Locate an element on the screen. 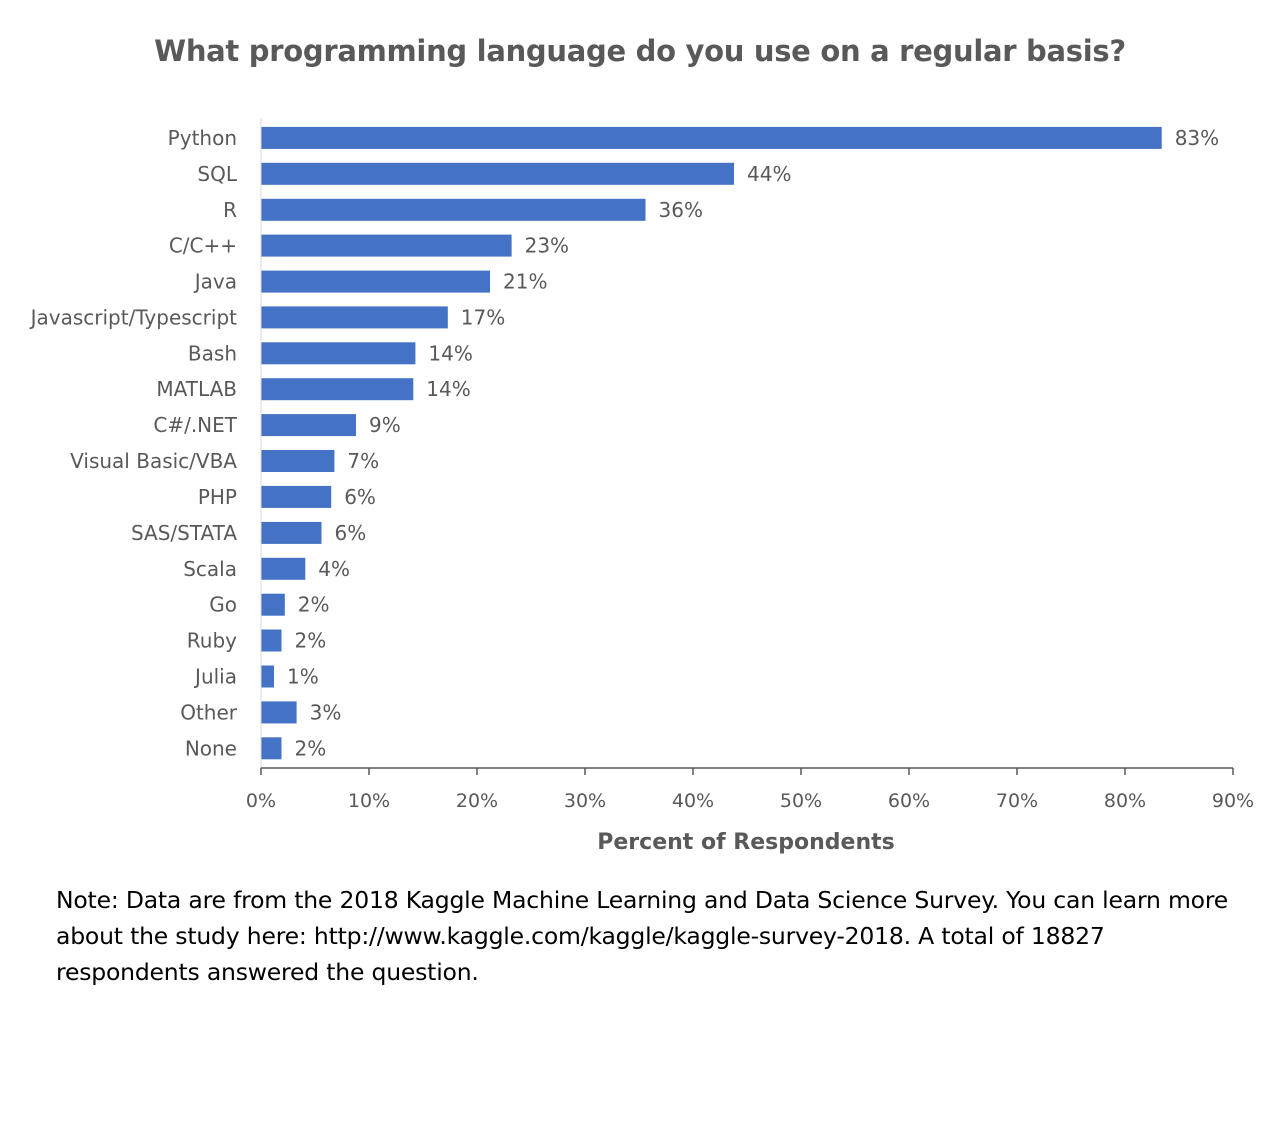 This screenshot has width=1280, height=1138. category-label: None is located at coordinates (211, 748).